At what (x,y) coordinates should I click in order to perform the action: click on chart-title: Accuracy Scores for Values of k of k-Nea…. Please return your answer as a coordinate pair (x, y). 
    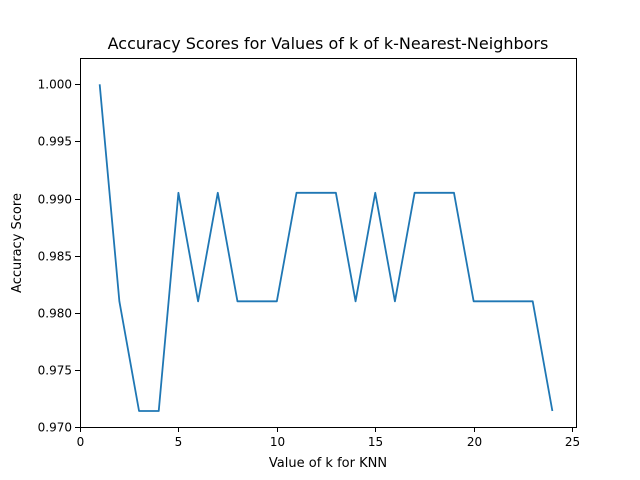
    Looking at the image, I should click on (328, 43).